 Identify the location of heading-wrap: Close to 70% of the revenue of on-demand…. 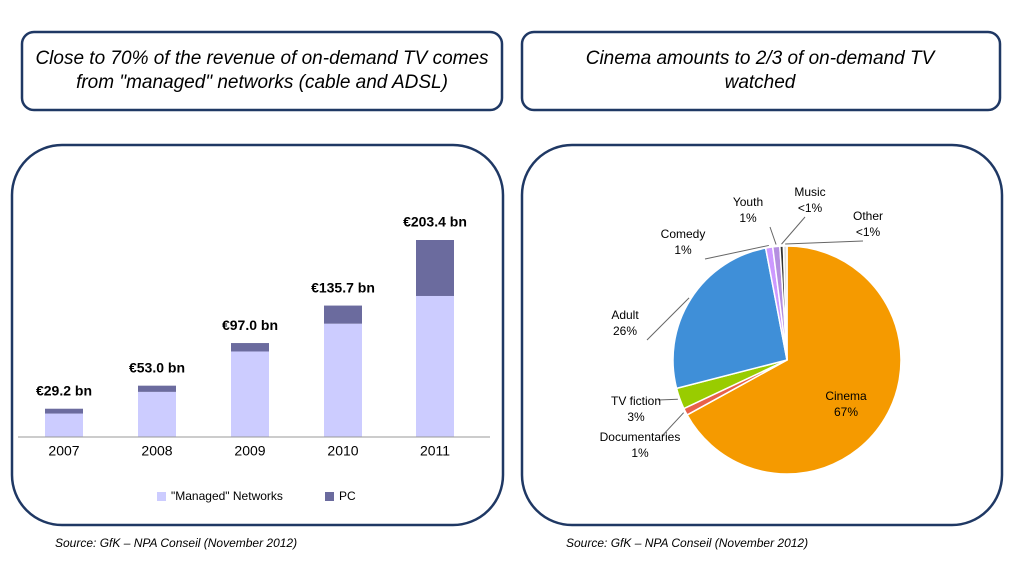
(262, 70).